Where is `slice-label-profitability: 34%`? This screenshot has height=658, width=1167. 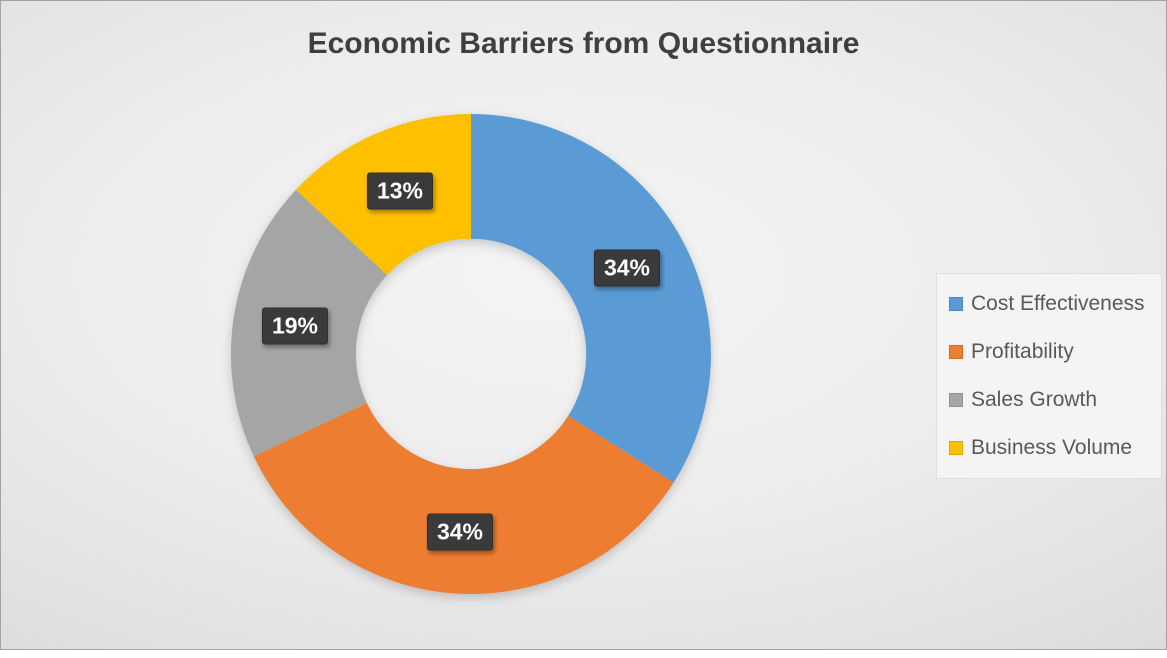
slice-label-profitability: 34% is located at coordinates (460, 532).